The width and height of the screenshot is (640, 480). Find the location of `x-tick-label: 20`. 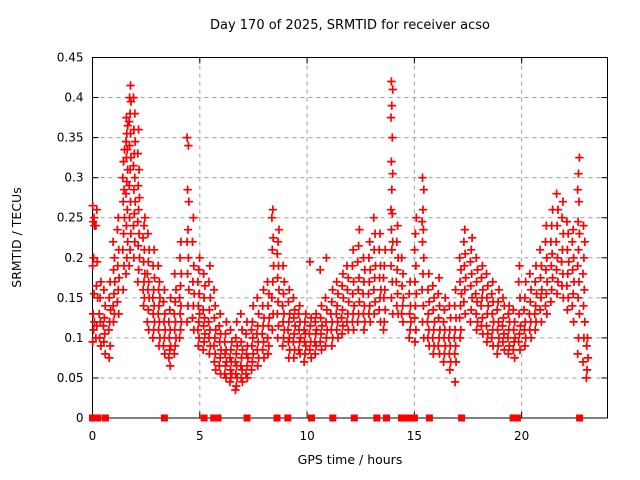

x-tick-label: 20 is located at coordinates (521, 436).